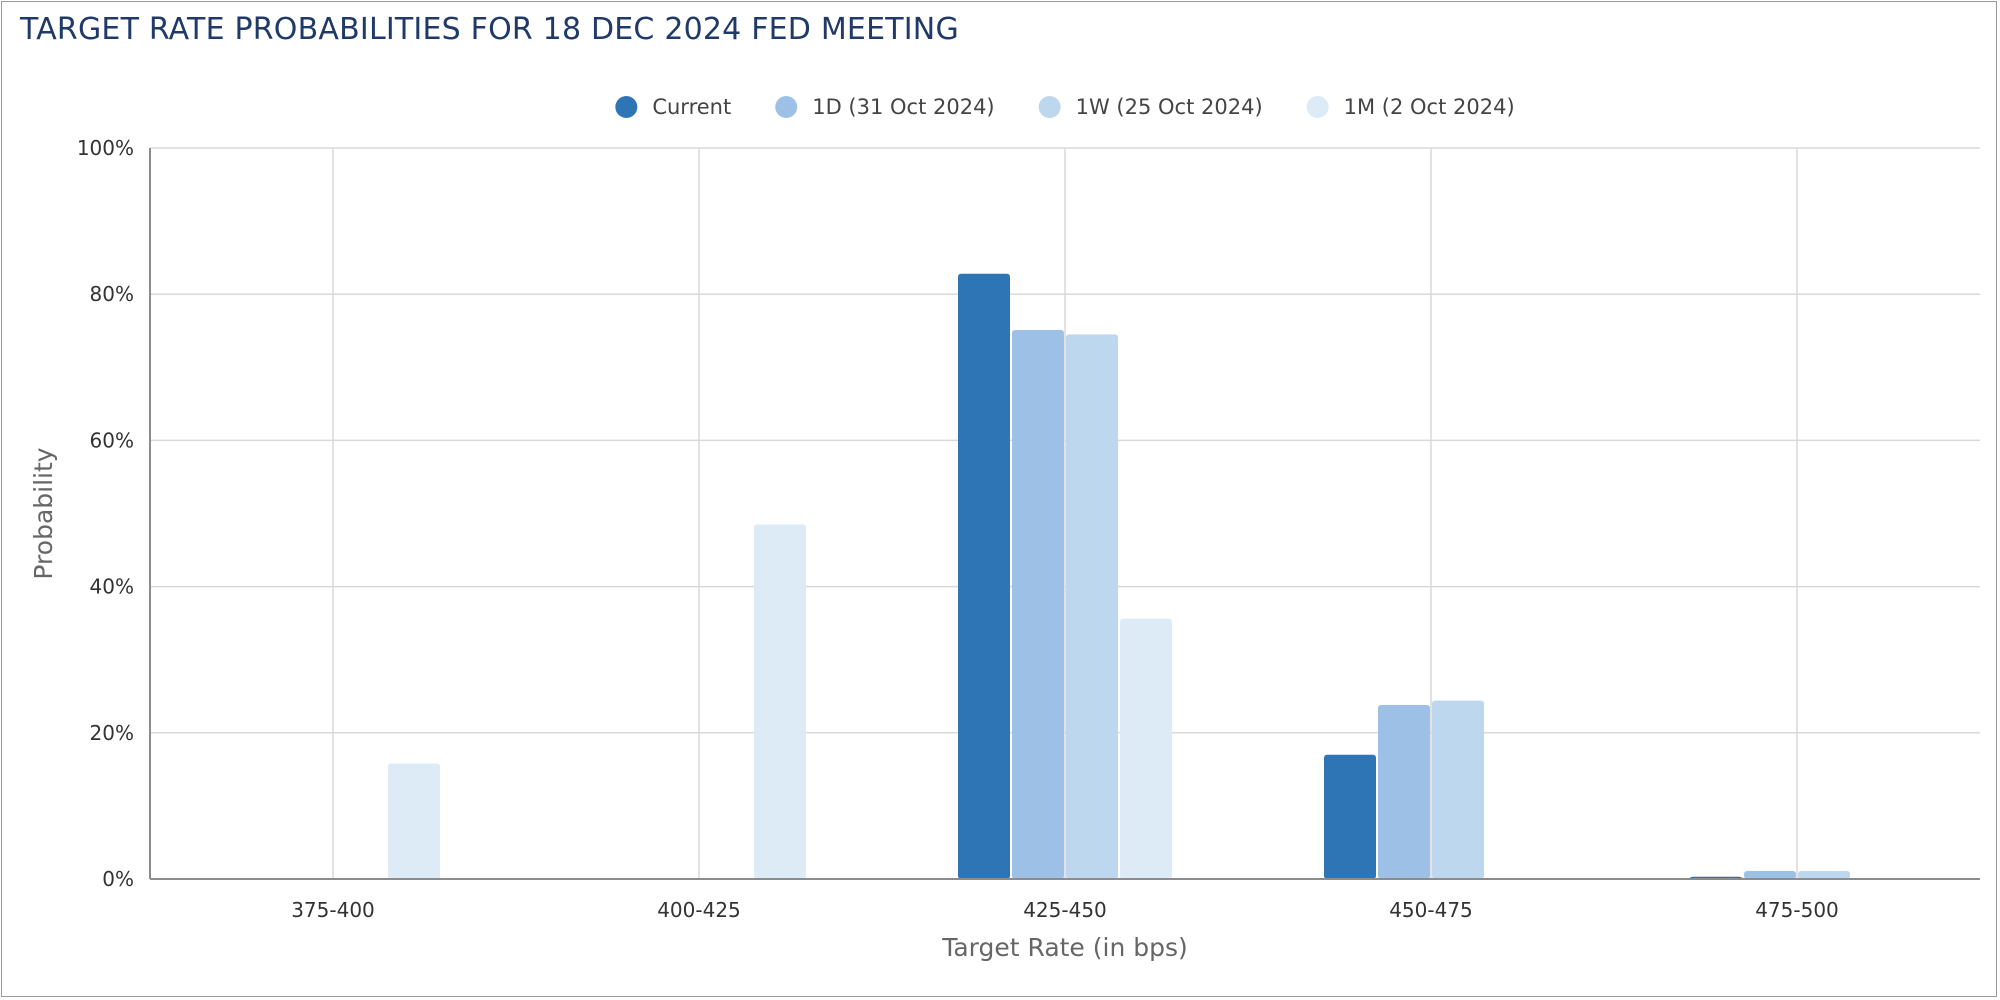  Describe the element at coordinates (118, 879) in the screenshot. I see `y-tick-label: 0%` at that location.